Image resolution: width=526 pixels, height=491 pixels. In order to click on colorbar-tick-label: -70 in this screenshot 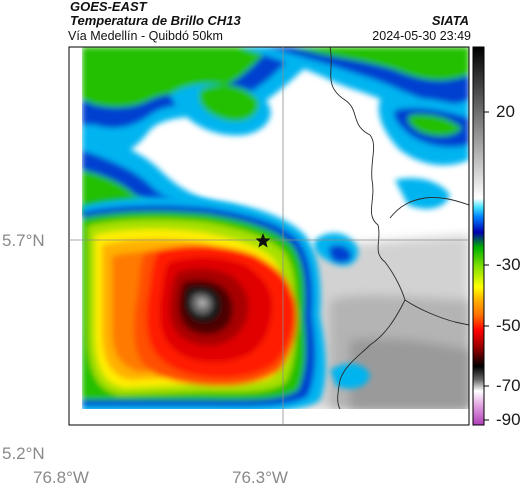, I will do `click(508, 385)`.